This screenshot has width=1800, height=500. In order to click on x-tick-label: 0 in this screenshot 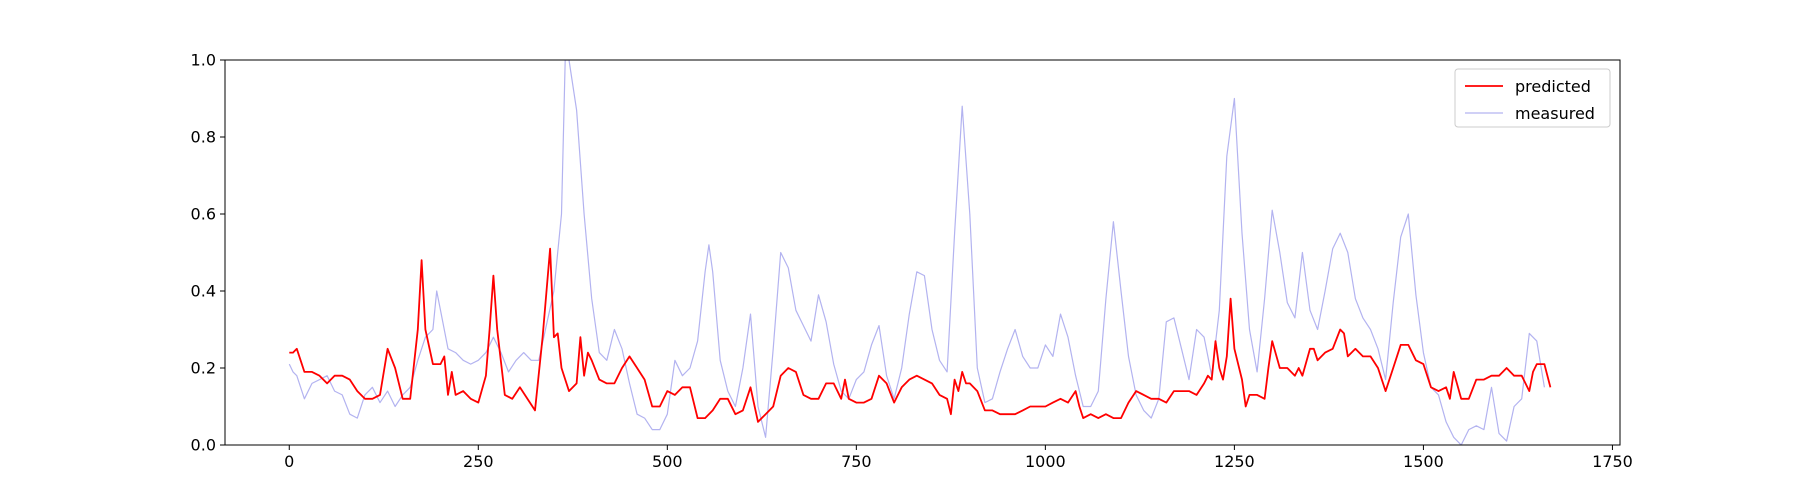, I will do `click(289, 461)`.